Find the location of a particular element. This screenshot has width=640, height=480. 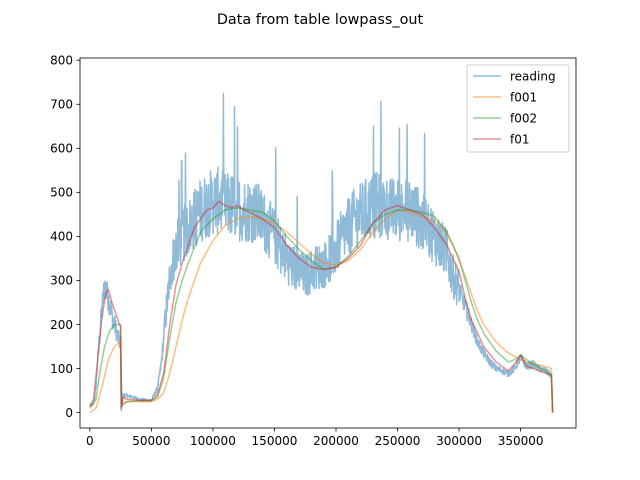

y-tick-label: 300 is located at coordinates (61, 281).